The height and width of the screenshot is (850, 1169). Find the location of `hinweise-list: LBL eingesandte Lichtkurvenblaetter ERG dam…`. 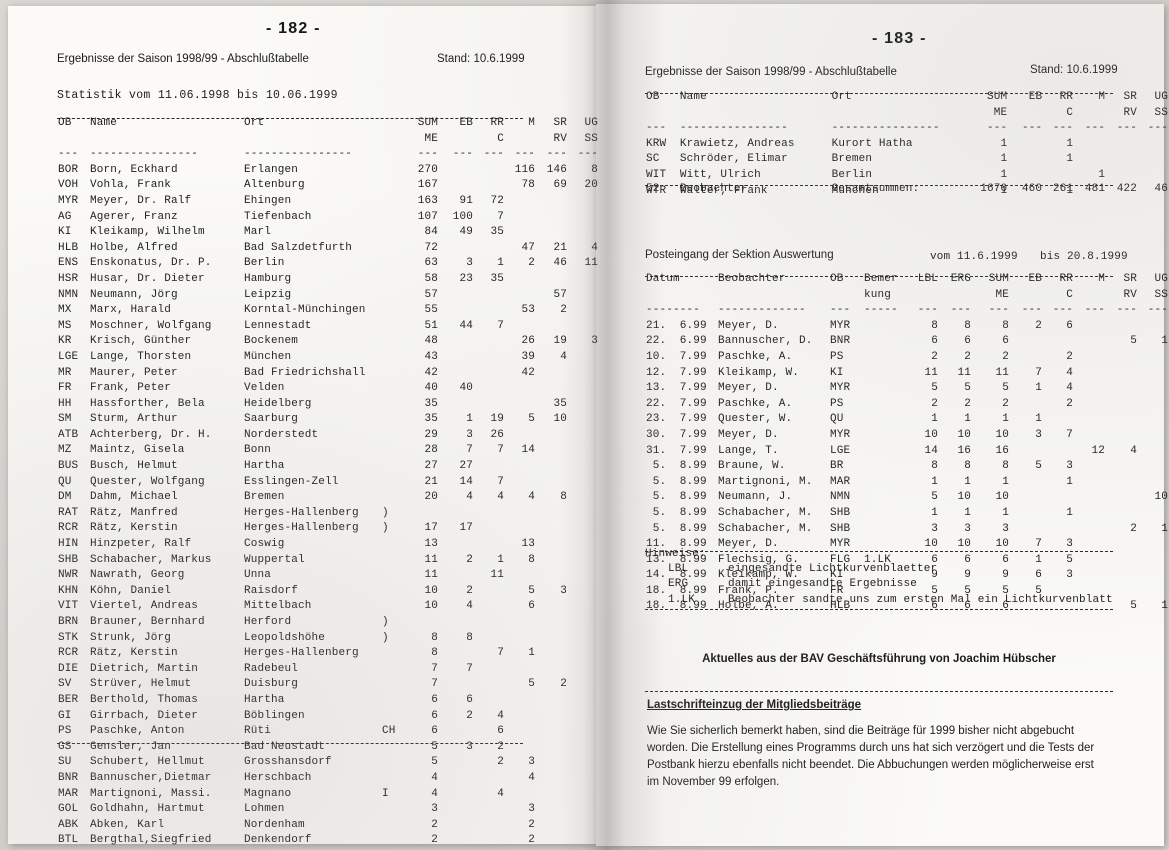

hinweise-list: LBL eingesandte Lichtkurvenblaetter ERG dam… is located at coordinates (890, 585).